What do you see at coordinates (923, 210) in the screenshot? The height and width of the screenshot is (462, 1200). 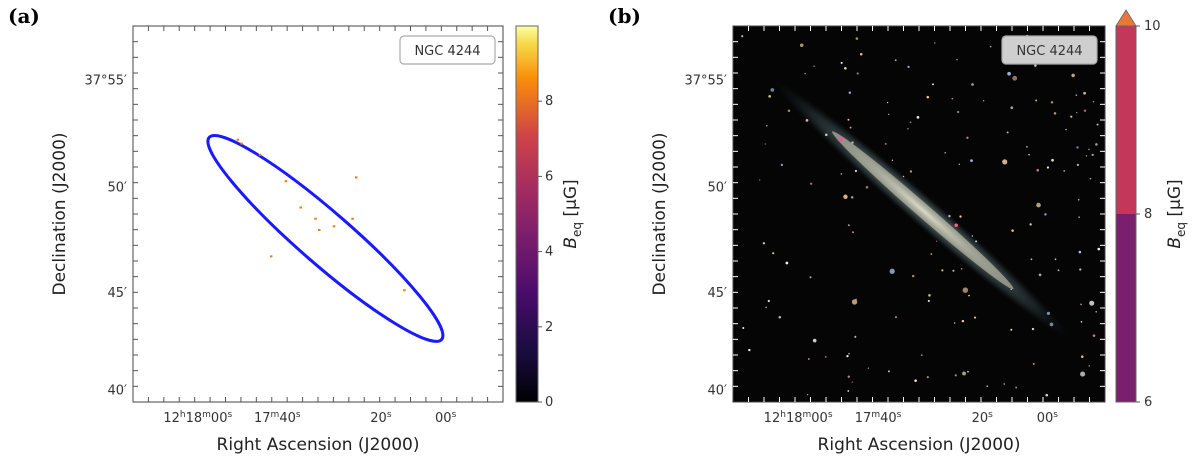 I see `galaxy-core` at bounding box center [923, 210].